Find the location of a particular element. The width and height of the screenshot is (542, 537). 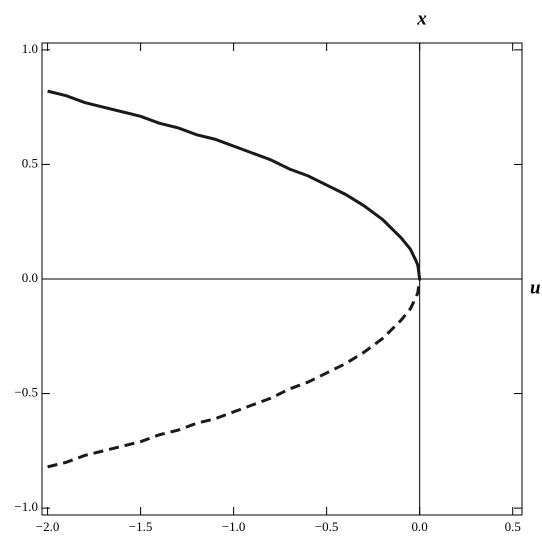

y-axis-label: x is located at coordinates (421, 18).